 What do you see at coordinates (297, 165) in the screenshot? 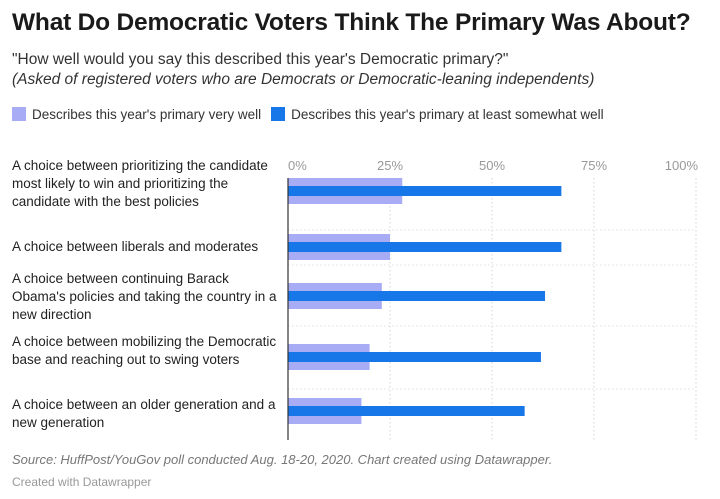
I see `x-tick-label-0: 0%` at bounding box center [297, 165].